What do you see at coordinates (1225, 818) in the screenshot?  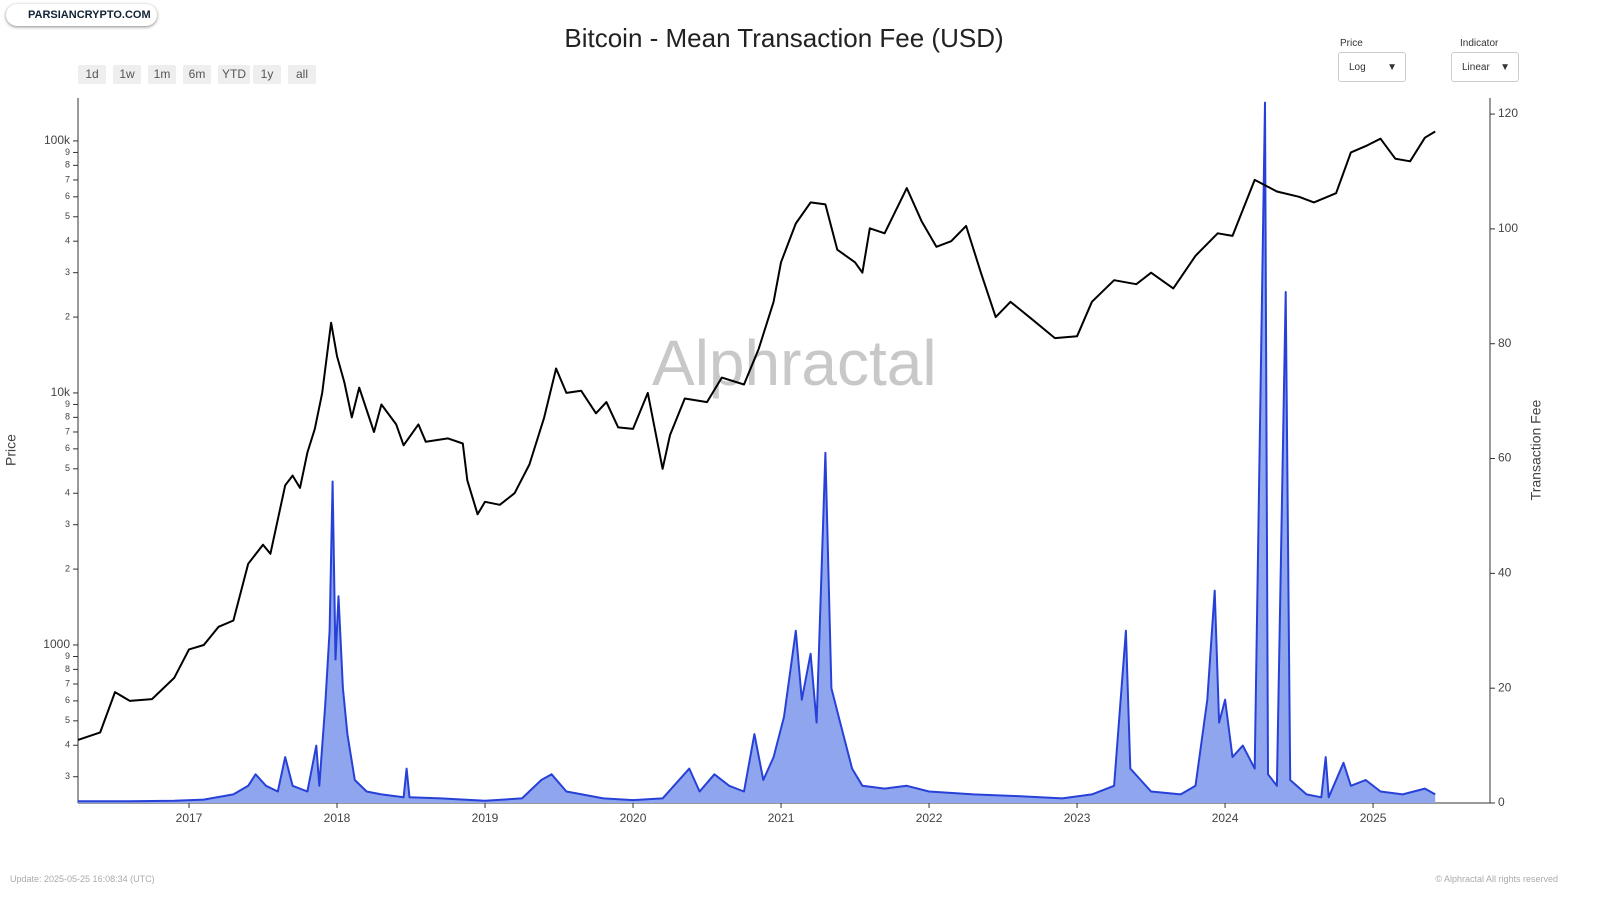 I see `x-tick-label: 2024` at bounding box center [1225, 818].